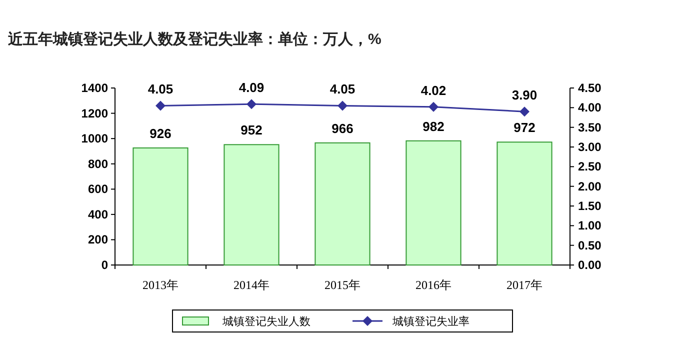 This screenshot has height=344, width=688. Describe the element at coordinates (342, 285) in the screenshot. I see `x-tick-label: 2015年` at that location.